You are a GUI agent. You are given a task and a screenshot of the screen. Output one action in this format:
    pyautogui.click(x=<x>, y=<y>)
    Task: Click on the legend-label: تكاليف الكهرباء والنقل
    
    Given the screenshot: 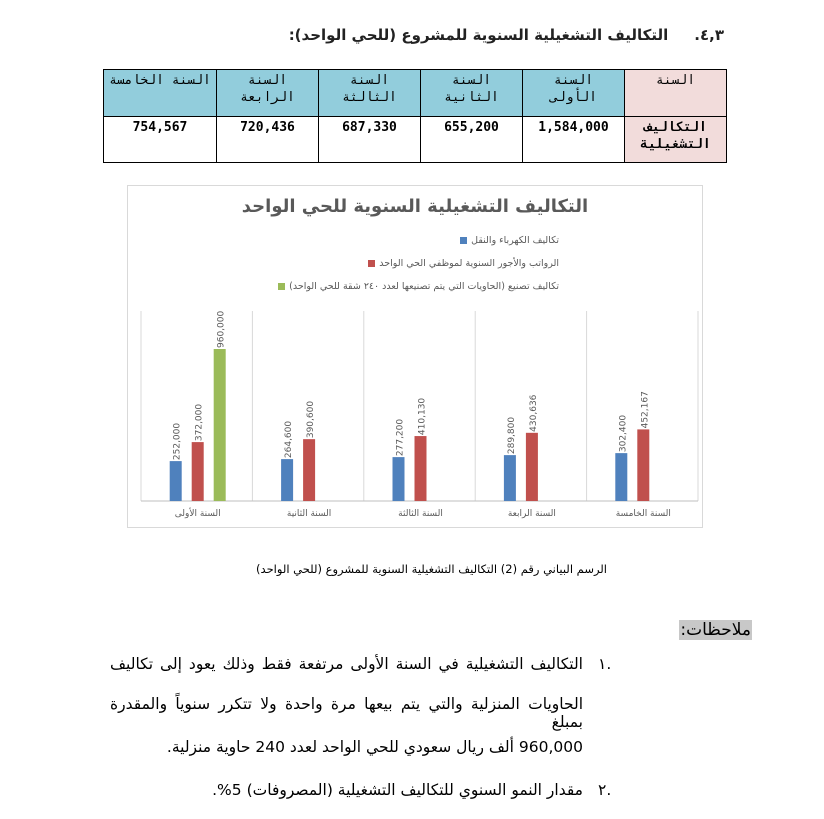 What is the action you would take?
    pyautogui.click(x=515, y=240)
    